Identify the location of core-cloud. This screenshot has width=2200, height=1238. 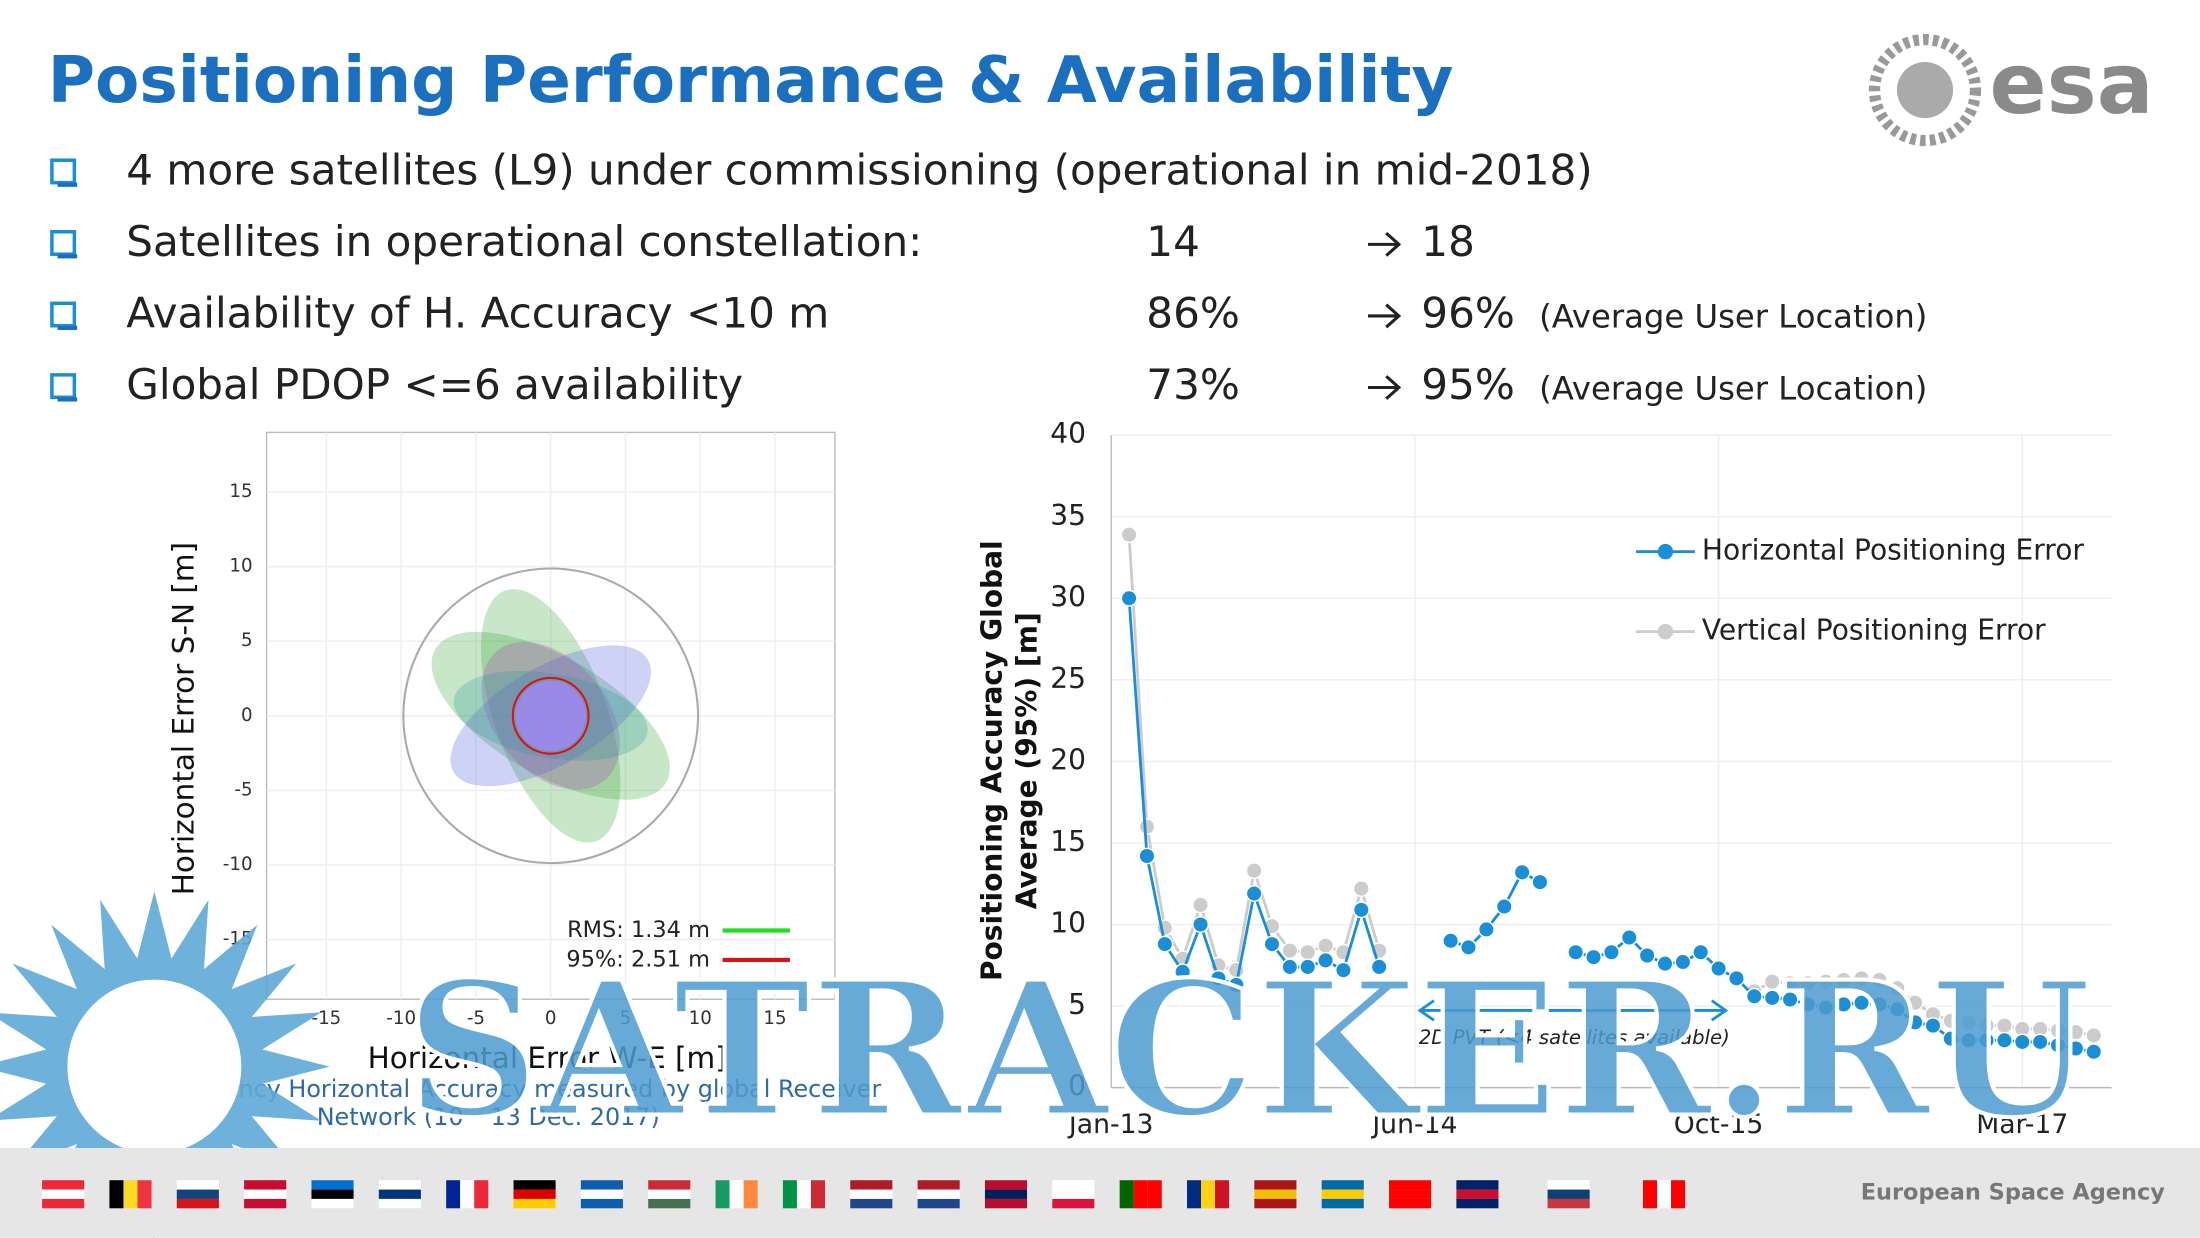
(550, 715).